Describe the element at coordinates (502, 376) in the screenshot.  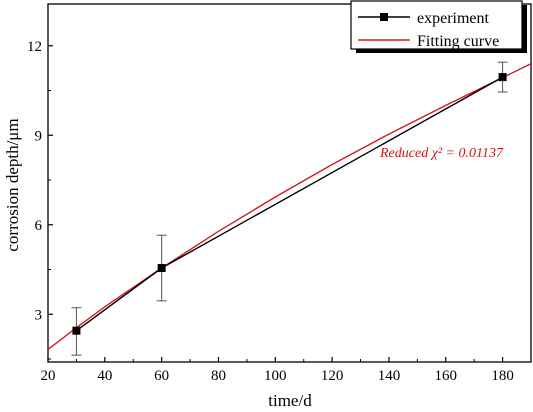
I see `x-tick-label: 180` at that location.